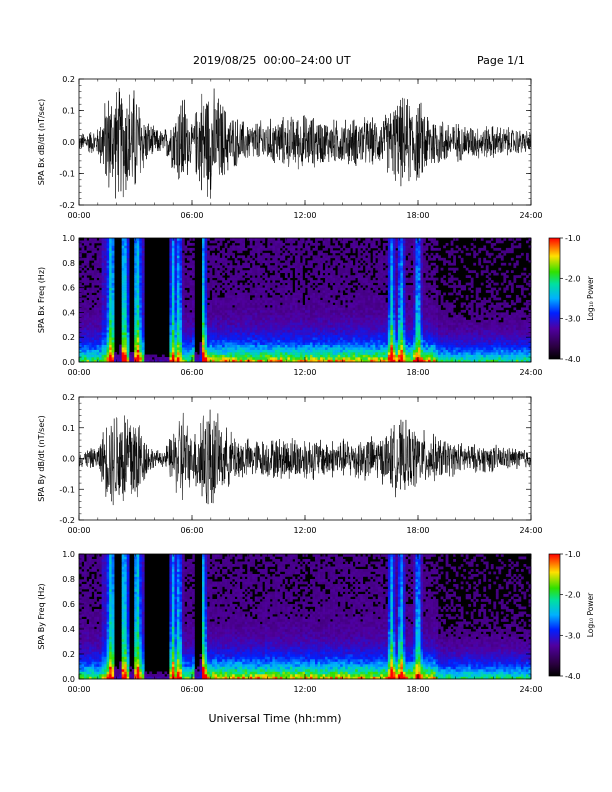 This screenshot has height=792, width=612. I want to click on panel-2-x-tick-label: 24:00, so click(530, 372).